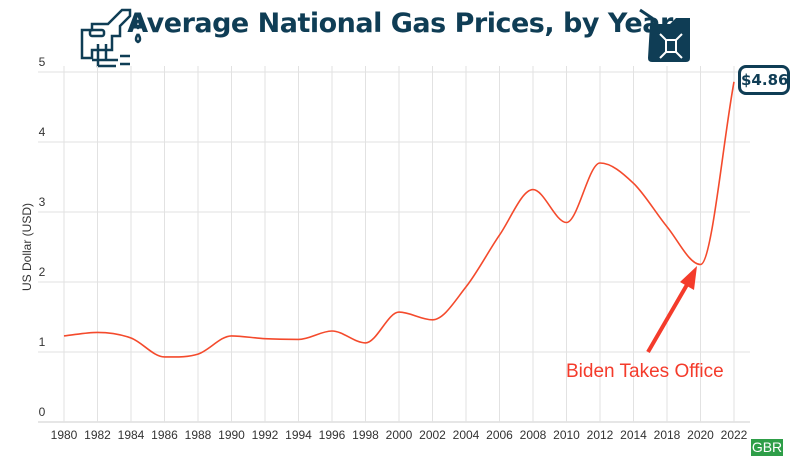 The width and height of the screenshot is (800, 466). What do you see at coordinates (111, 38) in the screenshot?
I see `fuel-nozzle-icon` at bounding box center [111, 38].